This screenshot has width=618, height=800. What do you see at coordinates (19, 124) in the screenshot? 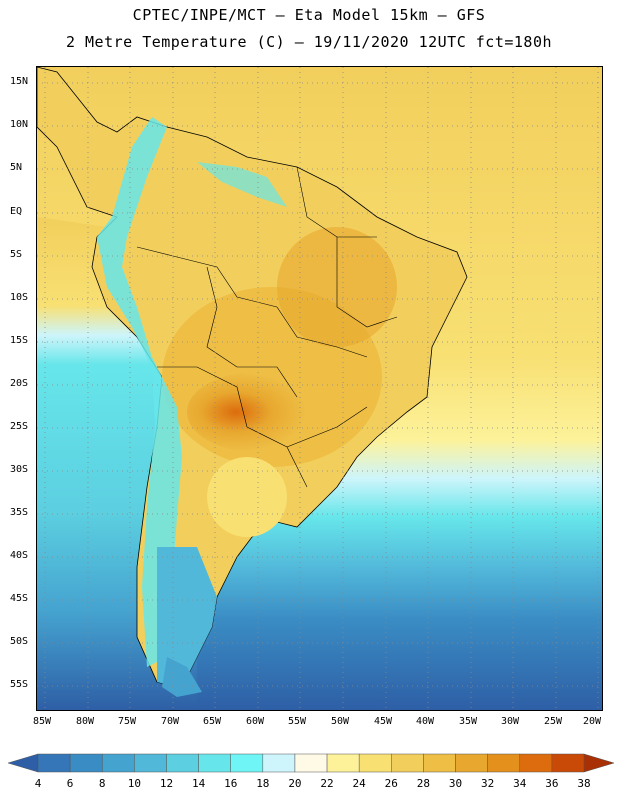
I see `lat-label: 10N` at bounding box center [19, 124].